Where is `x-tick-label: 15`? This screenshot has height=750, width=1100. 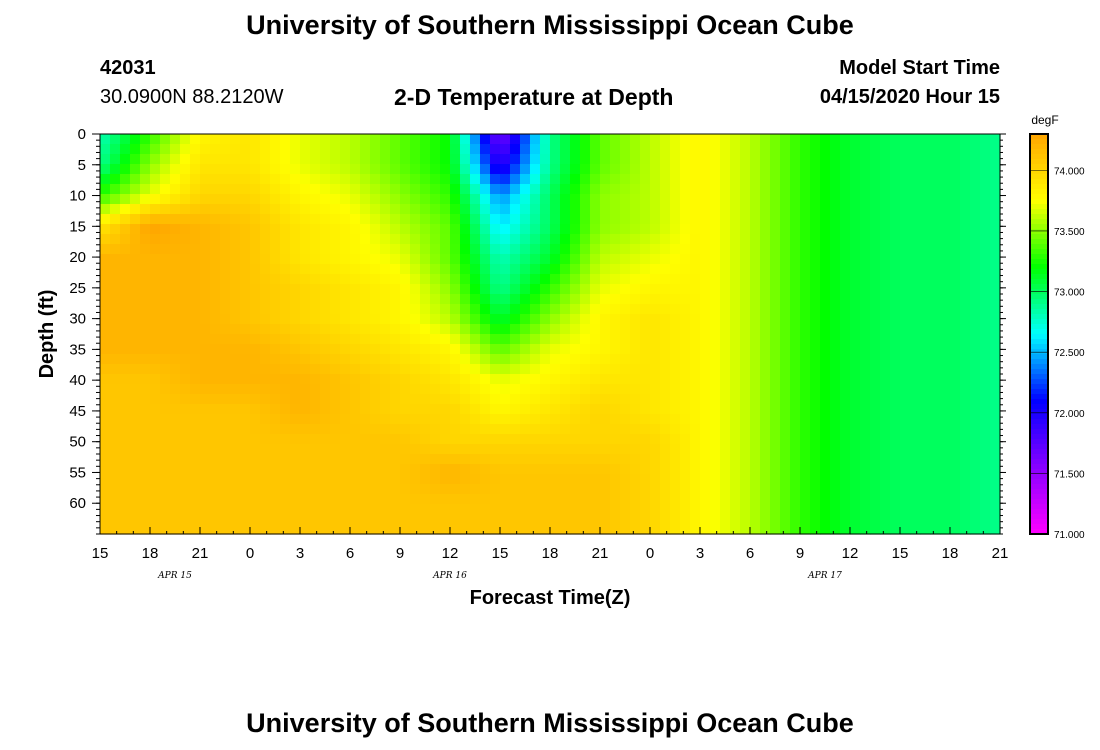
x-tick-label: 15 is located at coordinates (900, 553).